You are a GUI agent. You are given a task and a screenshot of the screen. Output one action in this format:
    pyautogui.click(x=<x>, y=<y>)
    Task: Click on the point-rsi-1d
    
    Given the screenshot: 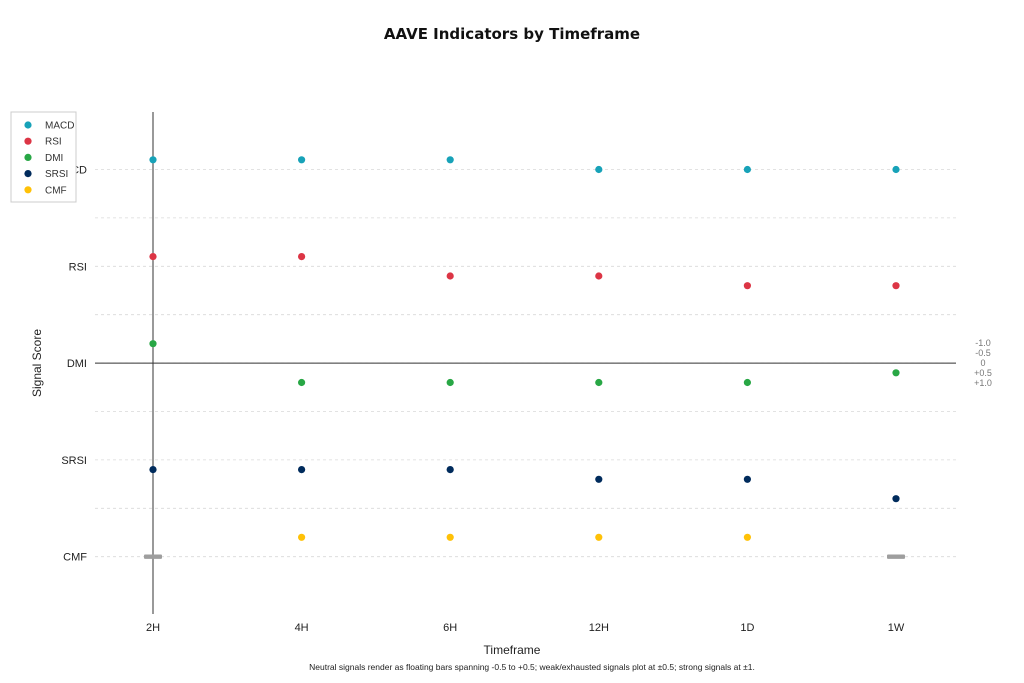 What is the action you would take?
    pyautogui.click(x=747, y=286)
    